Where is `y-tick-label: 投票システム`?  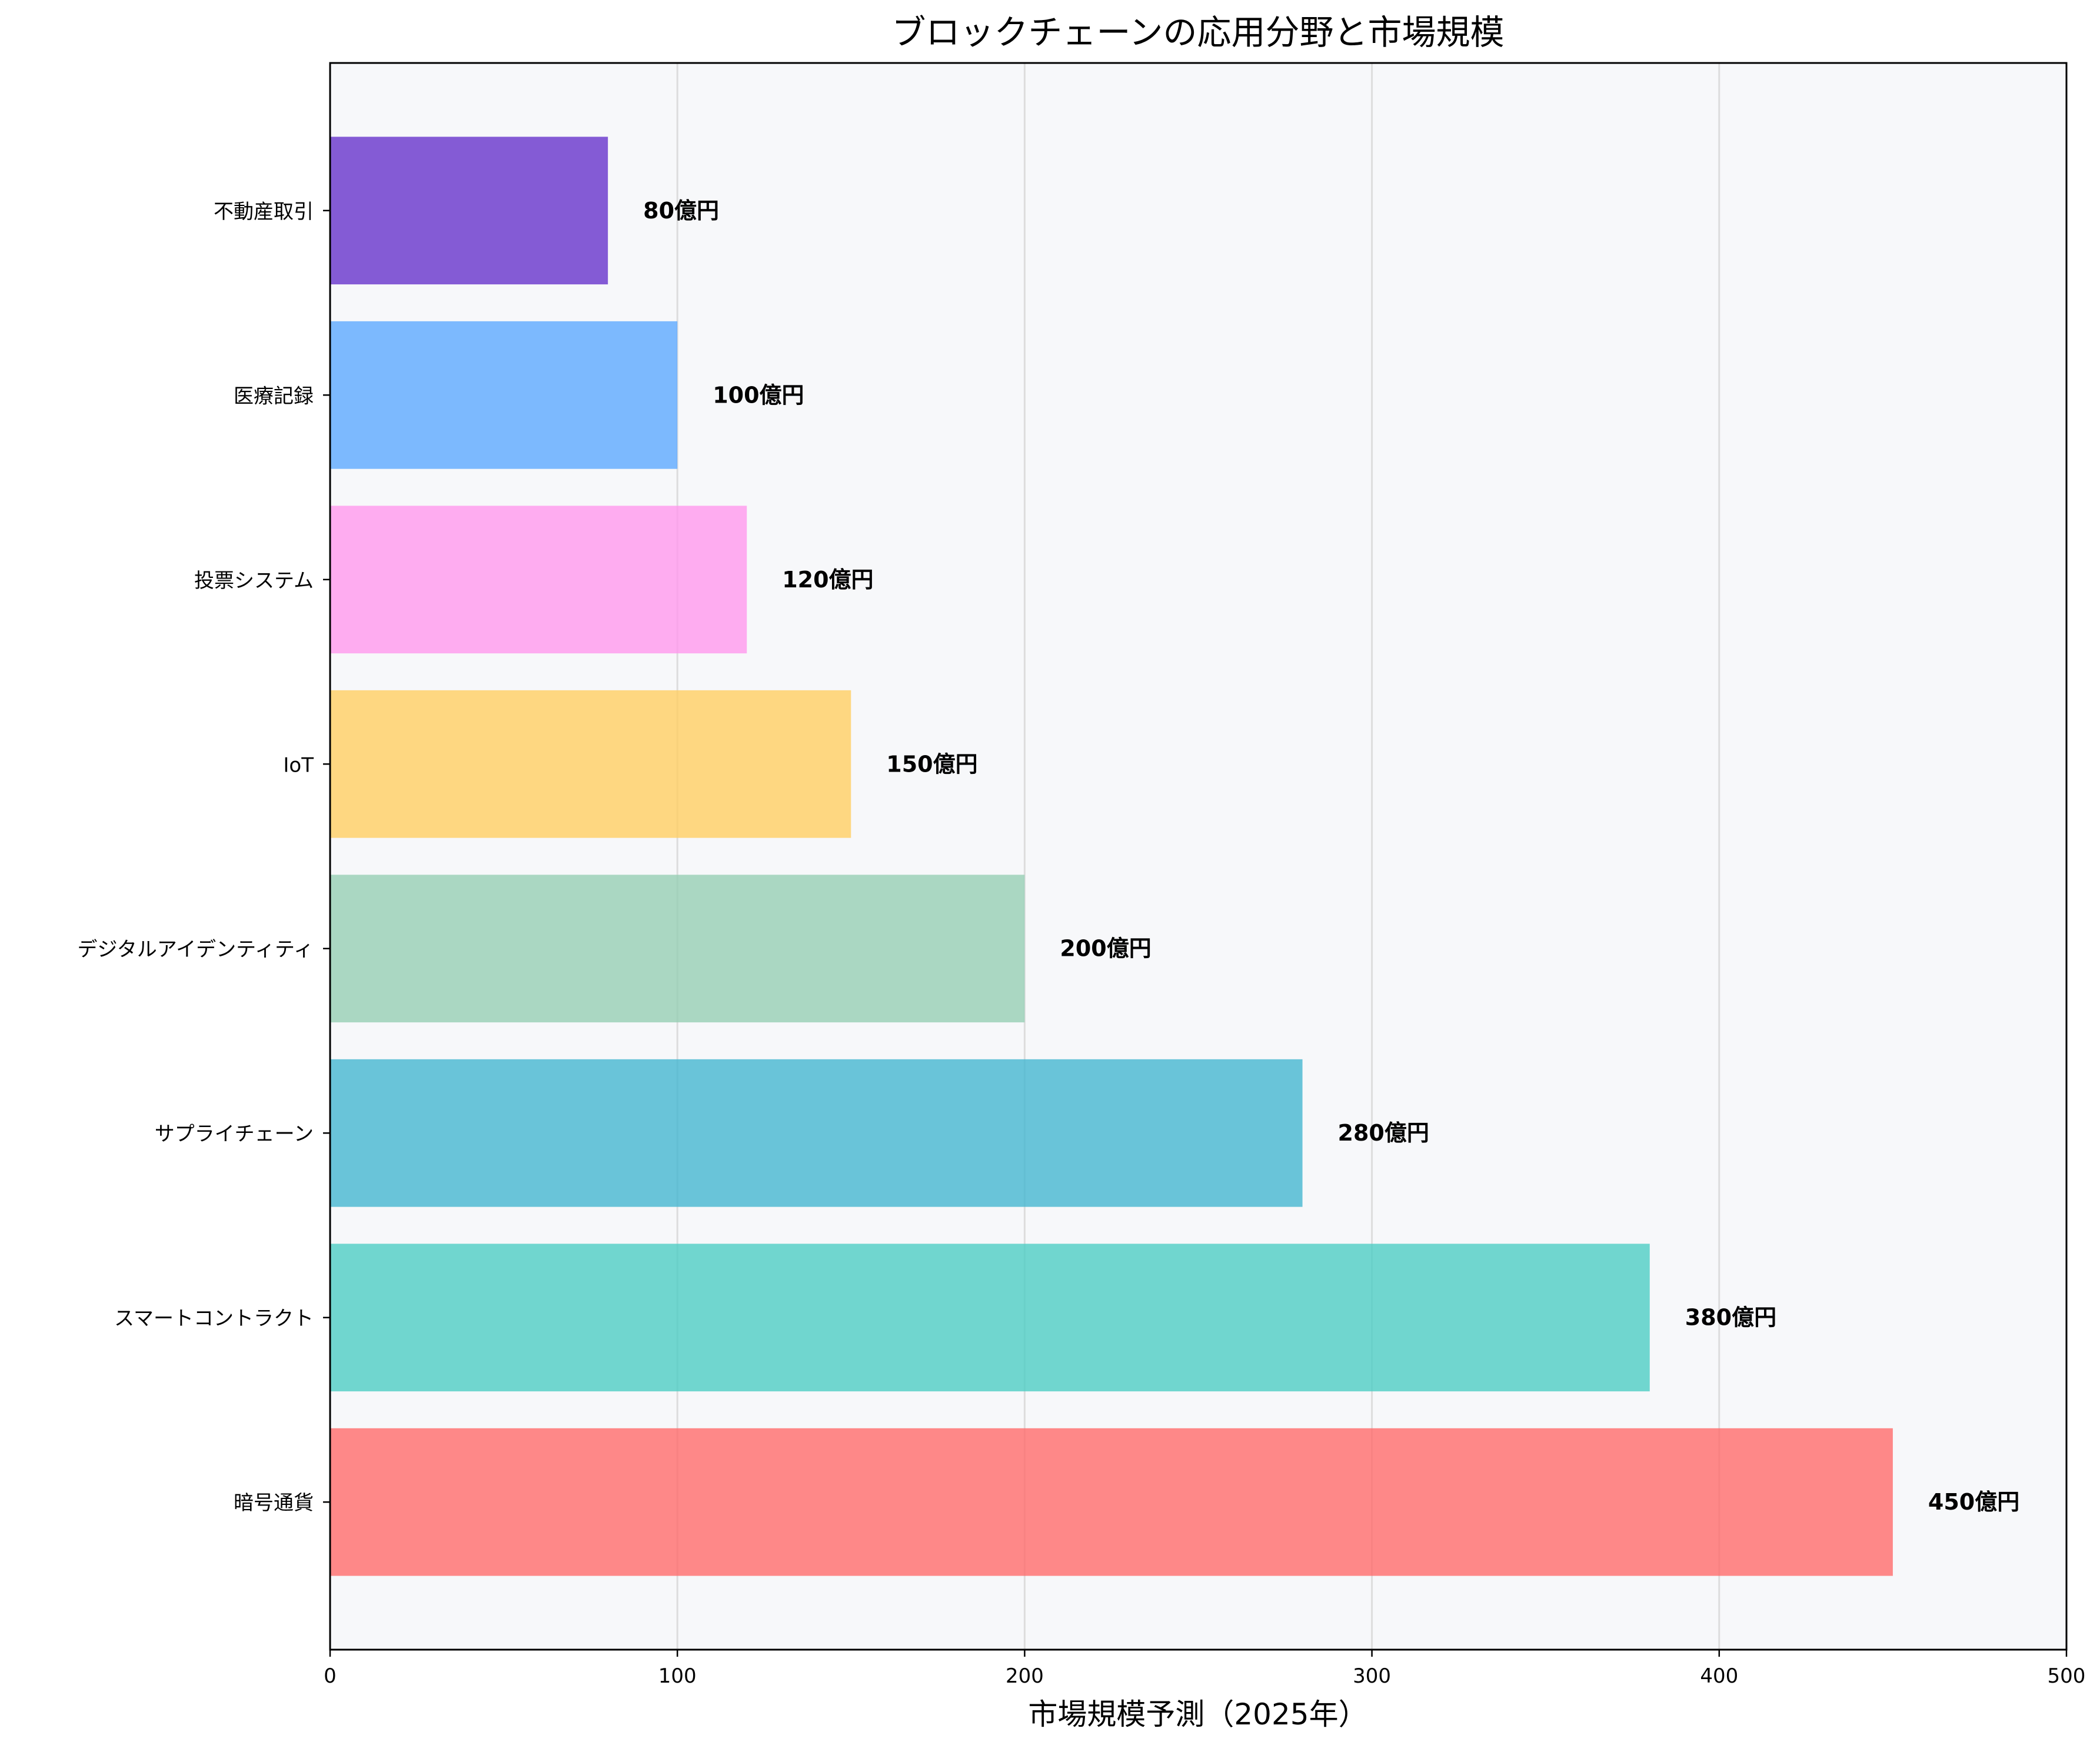
y-tick-label: 投票システム is located at coordinates (254, 581).